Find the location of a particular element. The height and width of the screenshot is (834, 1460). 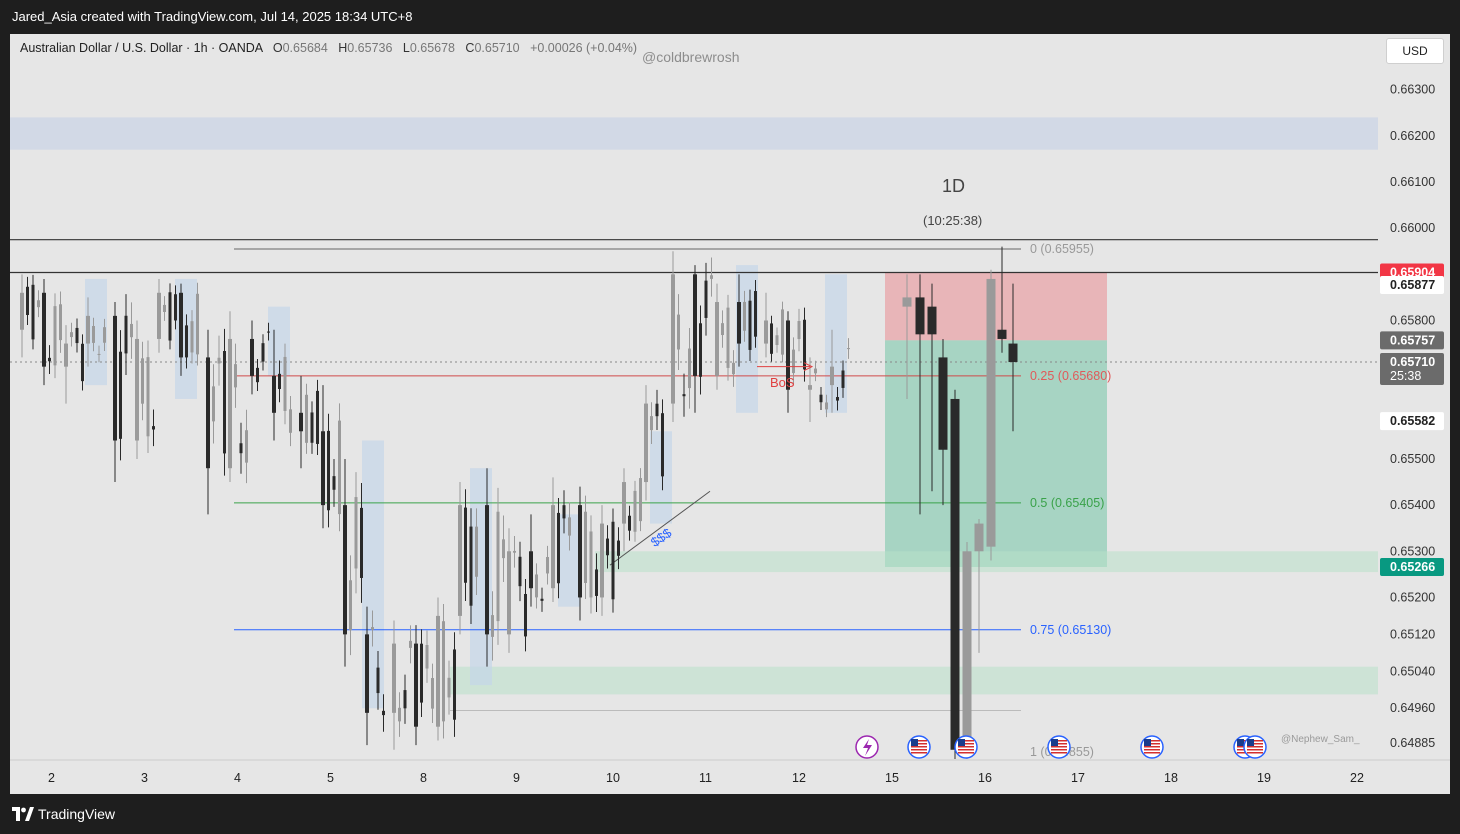

trendline is located at coordinates (660, 528).